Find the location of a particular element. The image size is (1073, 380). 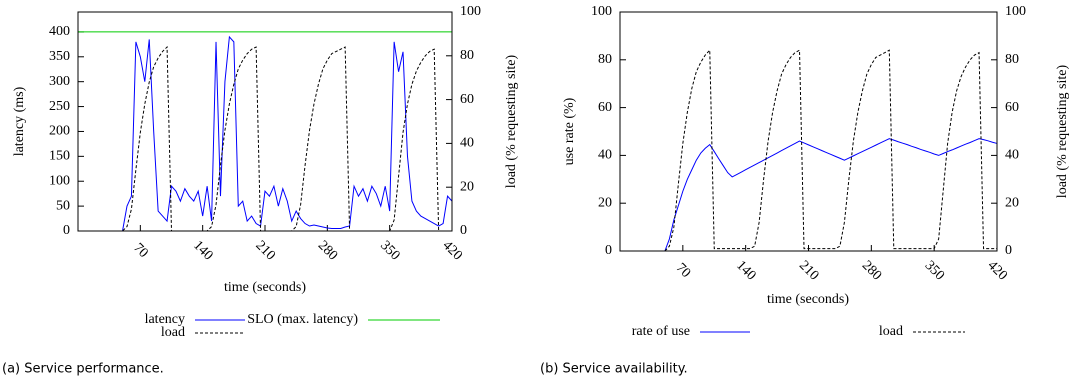

y-tick-label: 20 is located at coordinates (605, 202).